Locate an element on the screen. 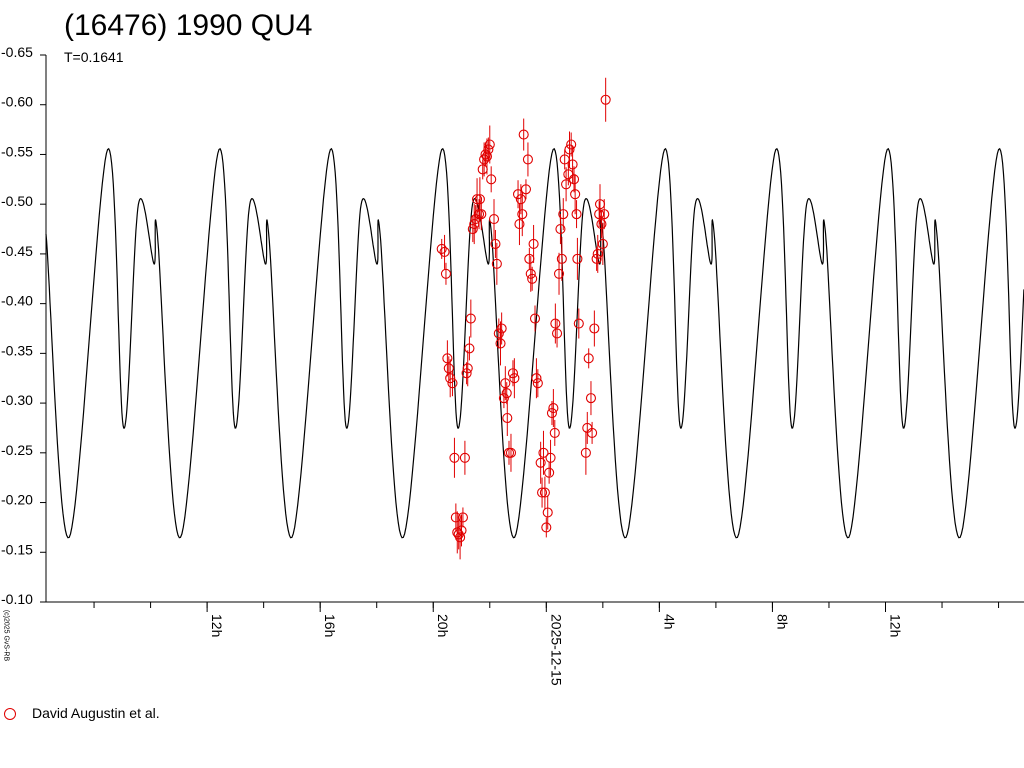  y-tick-label: -0.25 is located at coordinates (17, 450).